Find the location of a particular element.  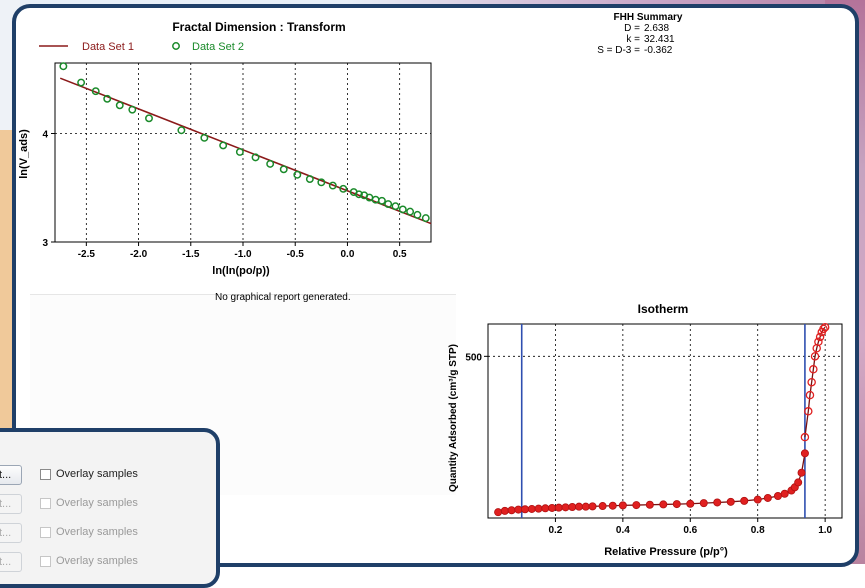

x-tick-label: 0.2 is located at coordinates (555, 530).